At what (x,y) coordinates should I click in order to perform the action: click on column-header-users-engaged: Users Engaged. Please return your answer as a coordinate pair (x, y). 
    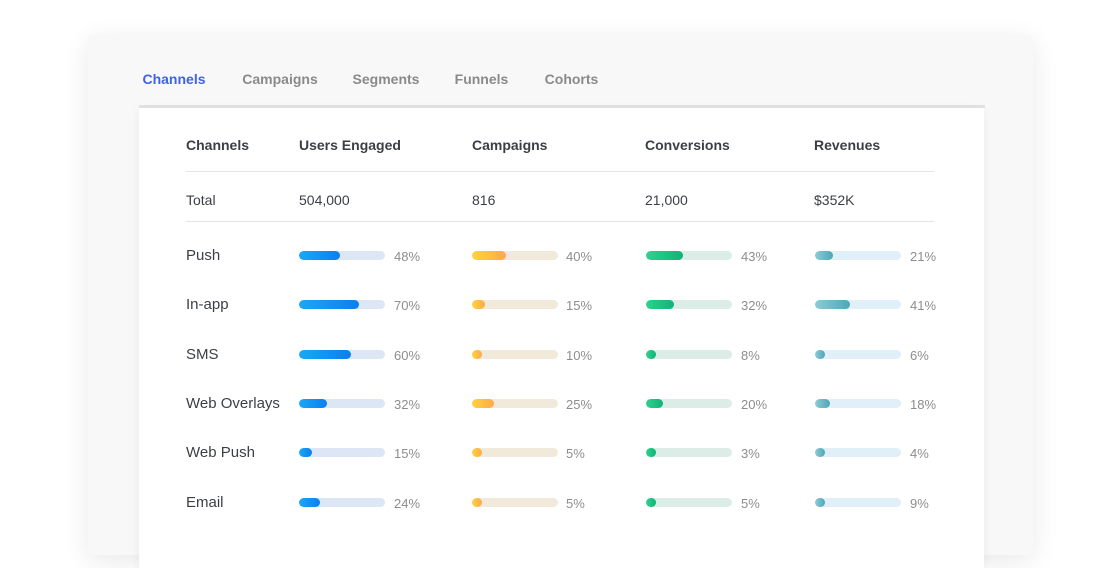
    Looking at the image, I should click on (350, 145).